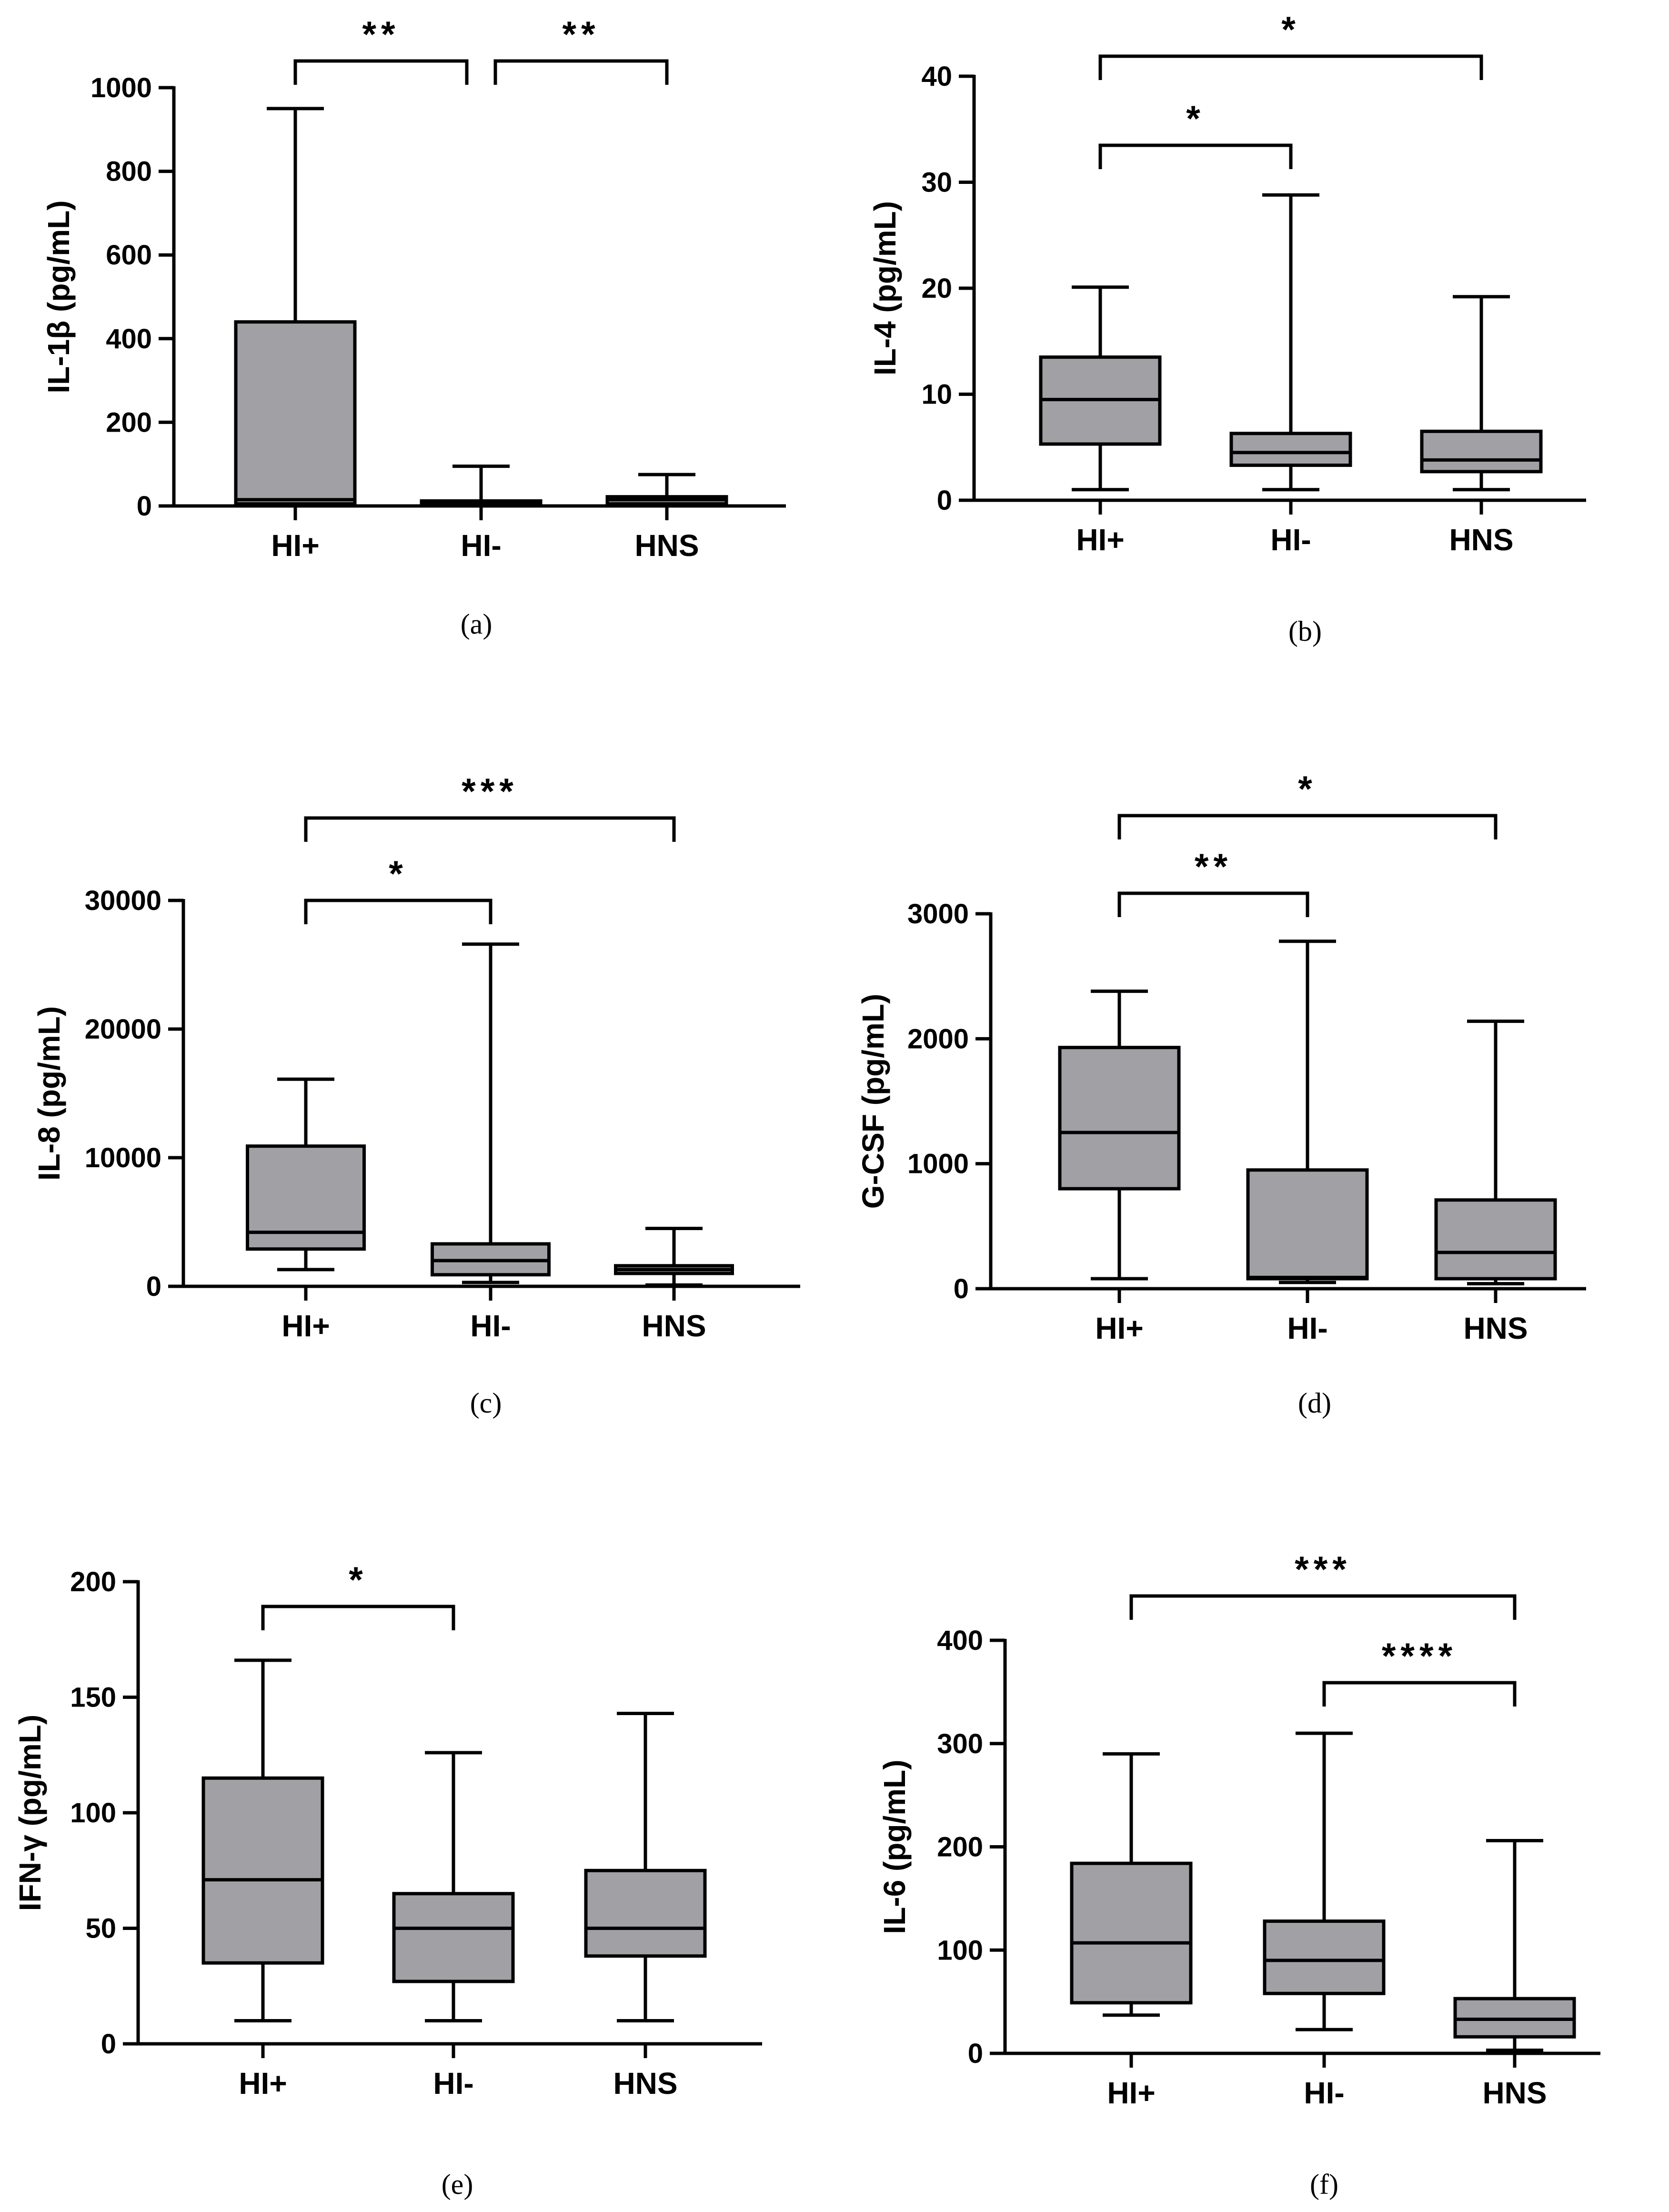  I want to click on y-axis-label: IL-6 (pg/mL), so click(895, 1847).